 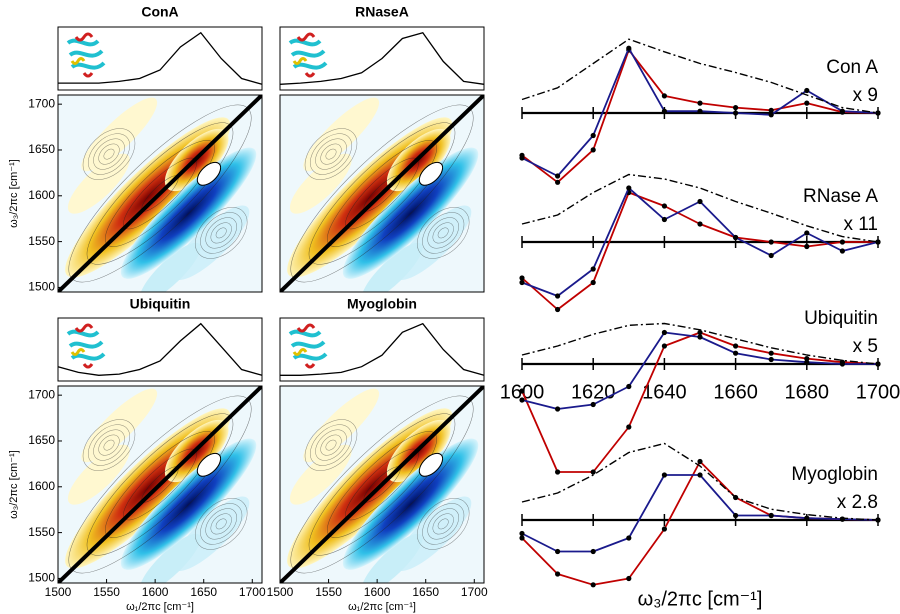 What do you see at coordinates (865, 95) in the screenshot?
I see `panel-scale: x 9` at bounding box center [865, 95].